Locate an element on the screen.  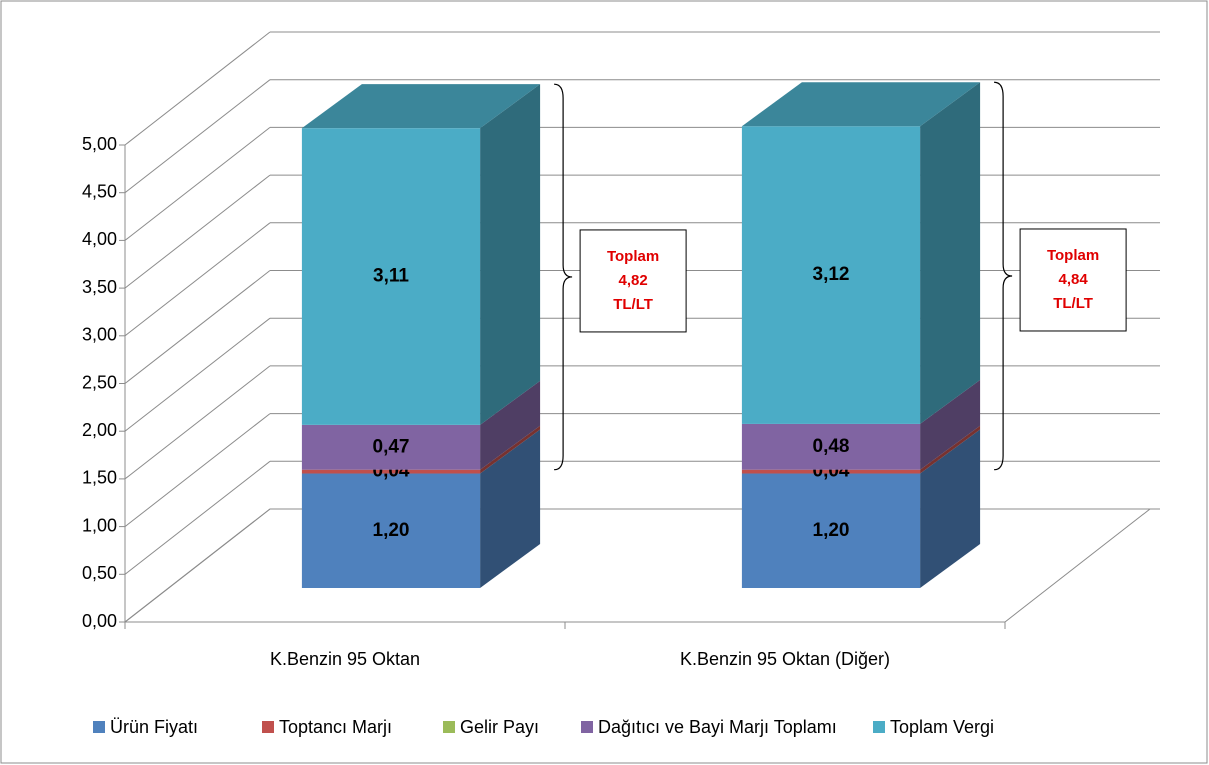
x-tick-label: K.Benzin 95 Oktan (Diğer) is located at coordinates (785, 659).